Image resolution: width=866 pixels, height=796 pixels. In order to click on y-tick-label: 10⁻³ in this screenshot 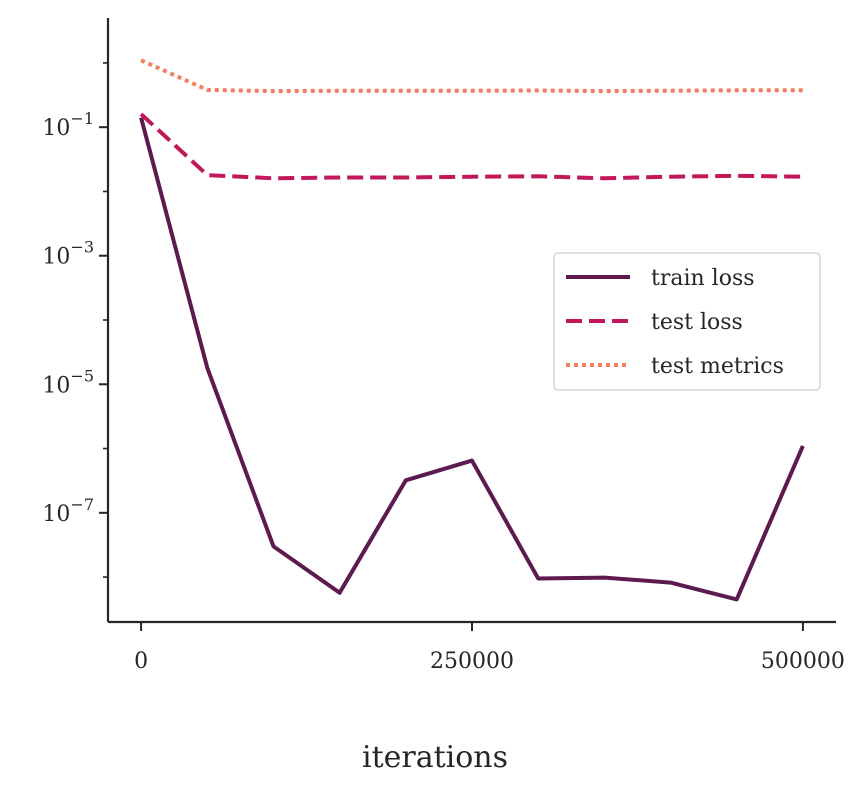, I will do `click(68, 254)`.